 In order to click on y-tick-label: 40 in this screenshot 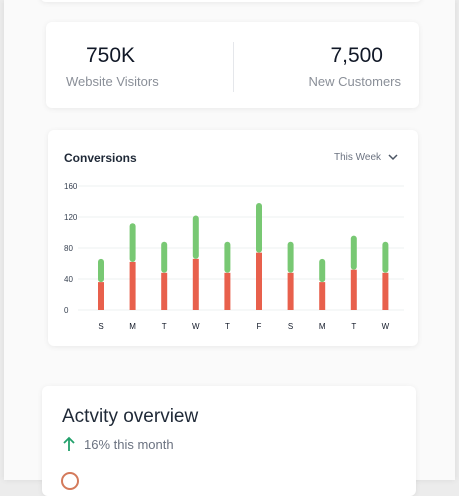, I will do `click(68, 279)`.